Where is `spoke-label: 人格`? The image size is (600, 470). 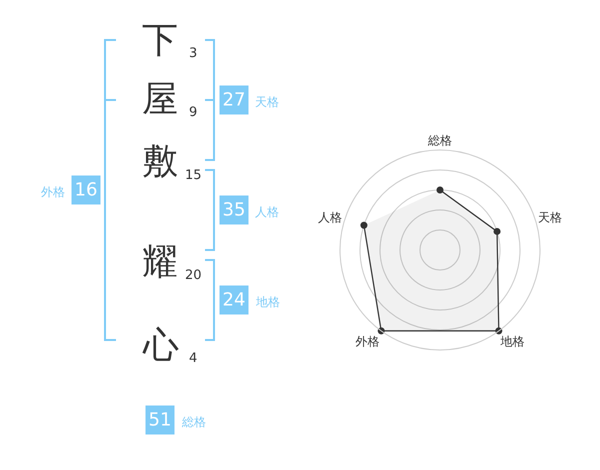 spoke-label: 人格 is located at coordinates (330, 217).